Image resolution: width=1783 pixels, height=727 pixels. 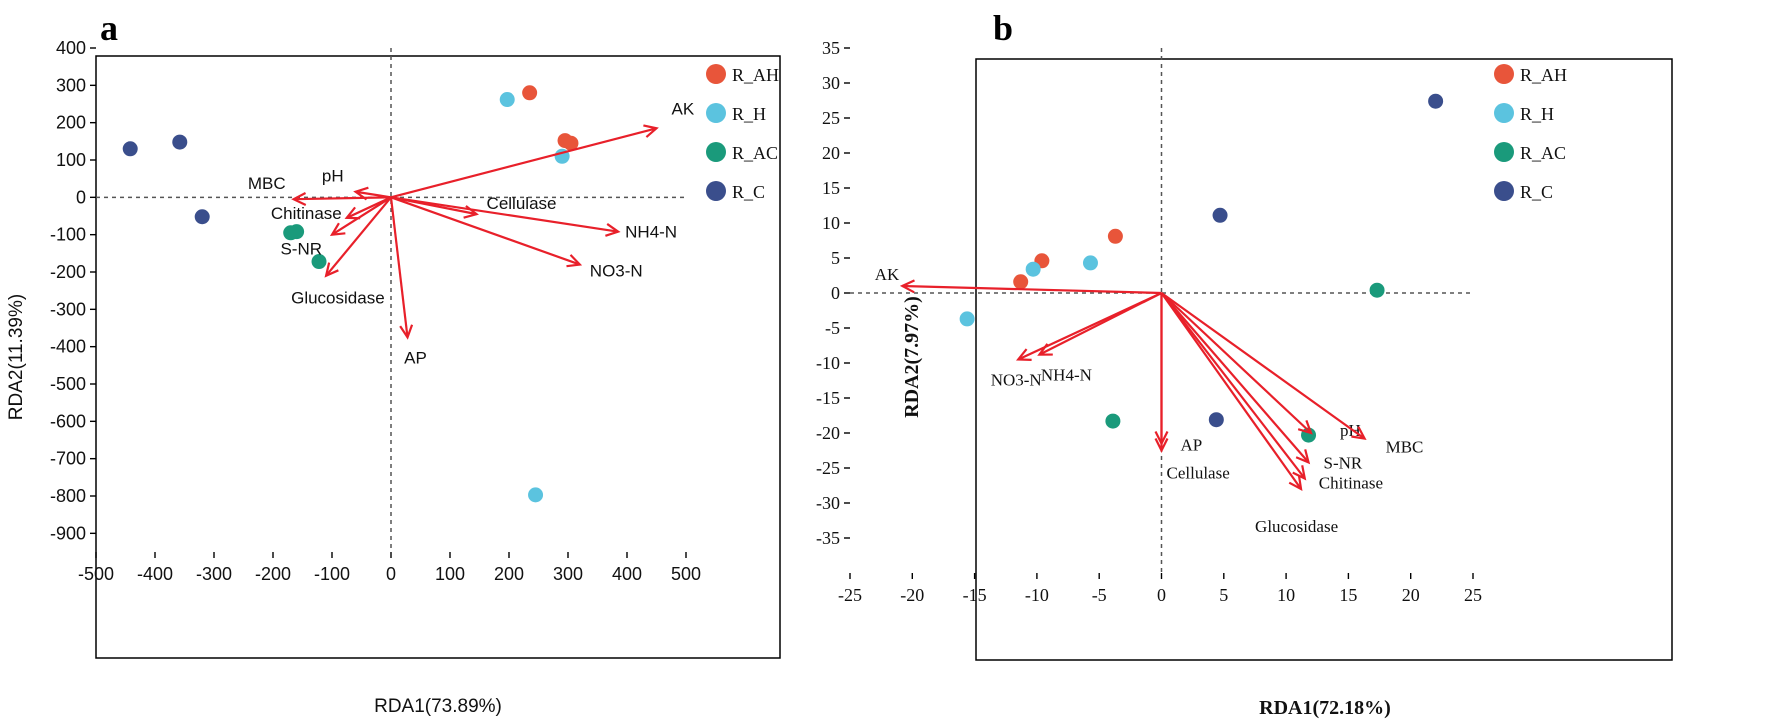 I want to click on panel-a-y-tick-label: 300, so click(x=71, y=85).